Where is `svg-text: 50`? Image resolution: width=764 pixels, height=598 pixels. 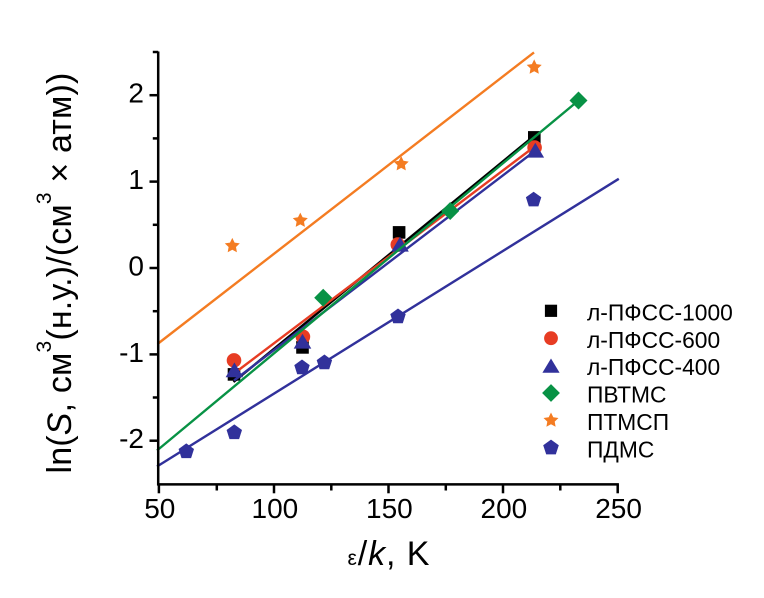
svg-text: 50 is located at coordinates (159, 508).